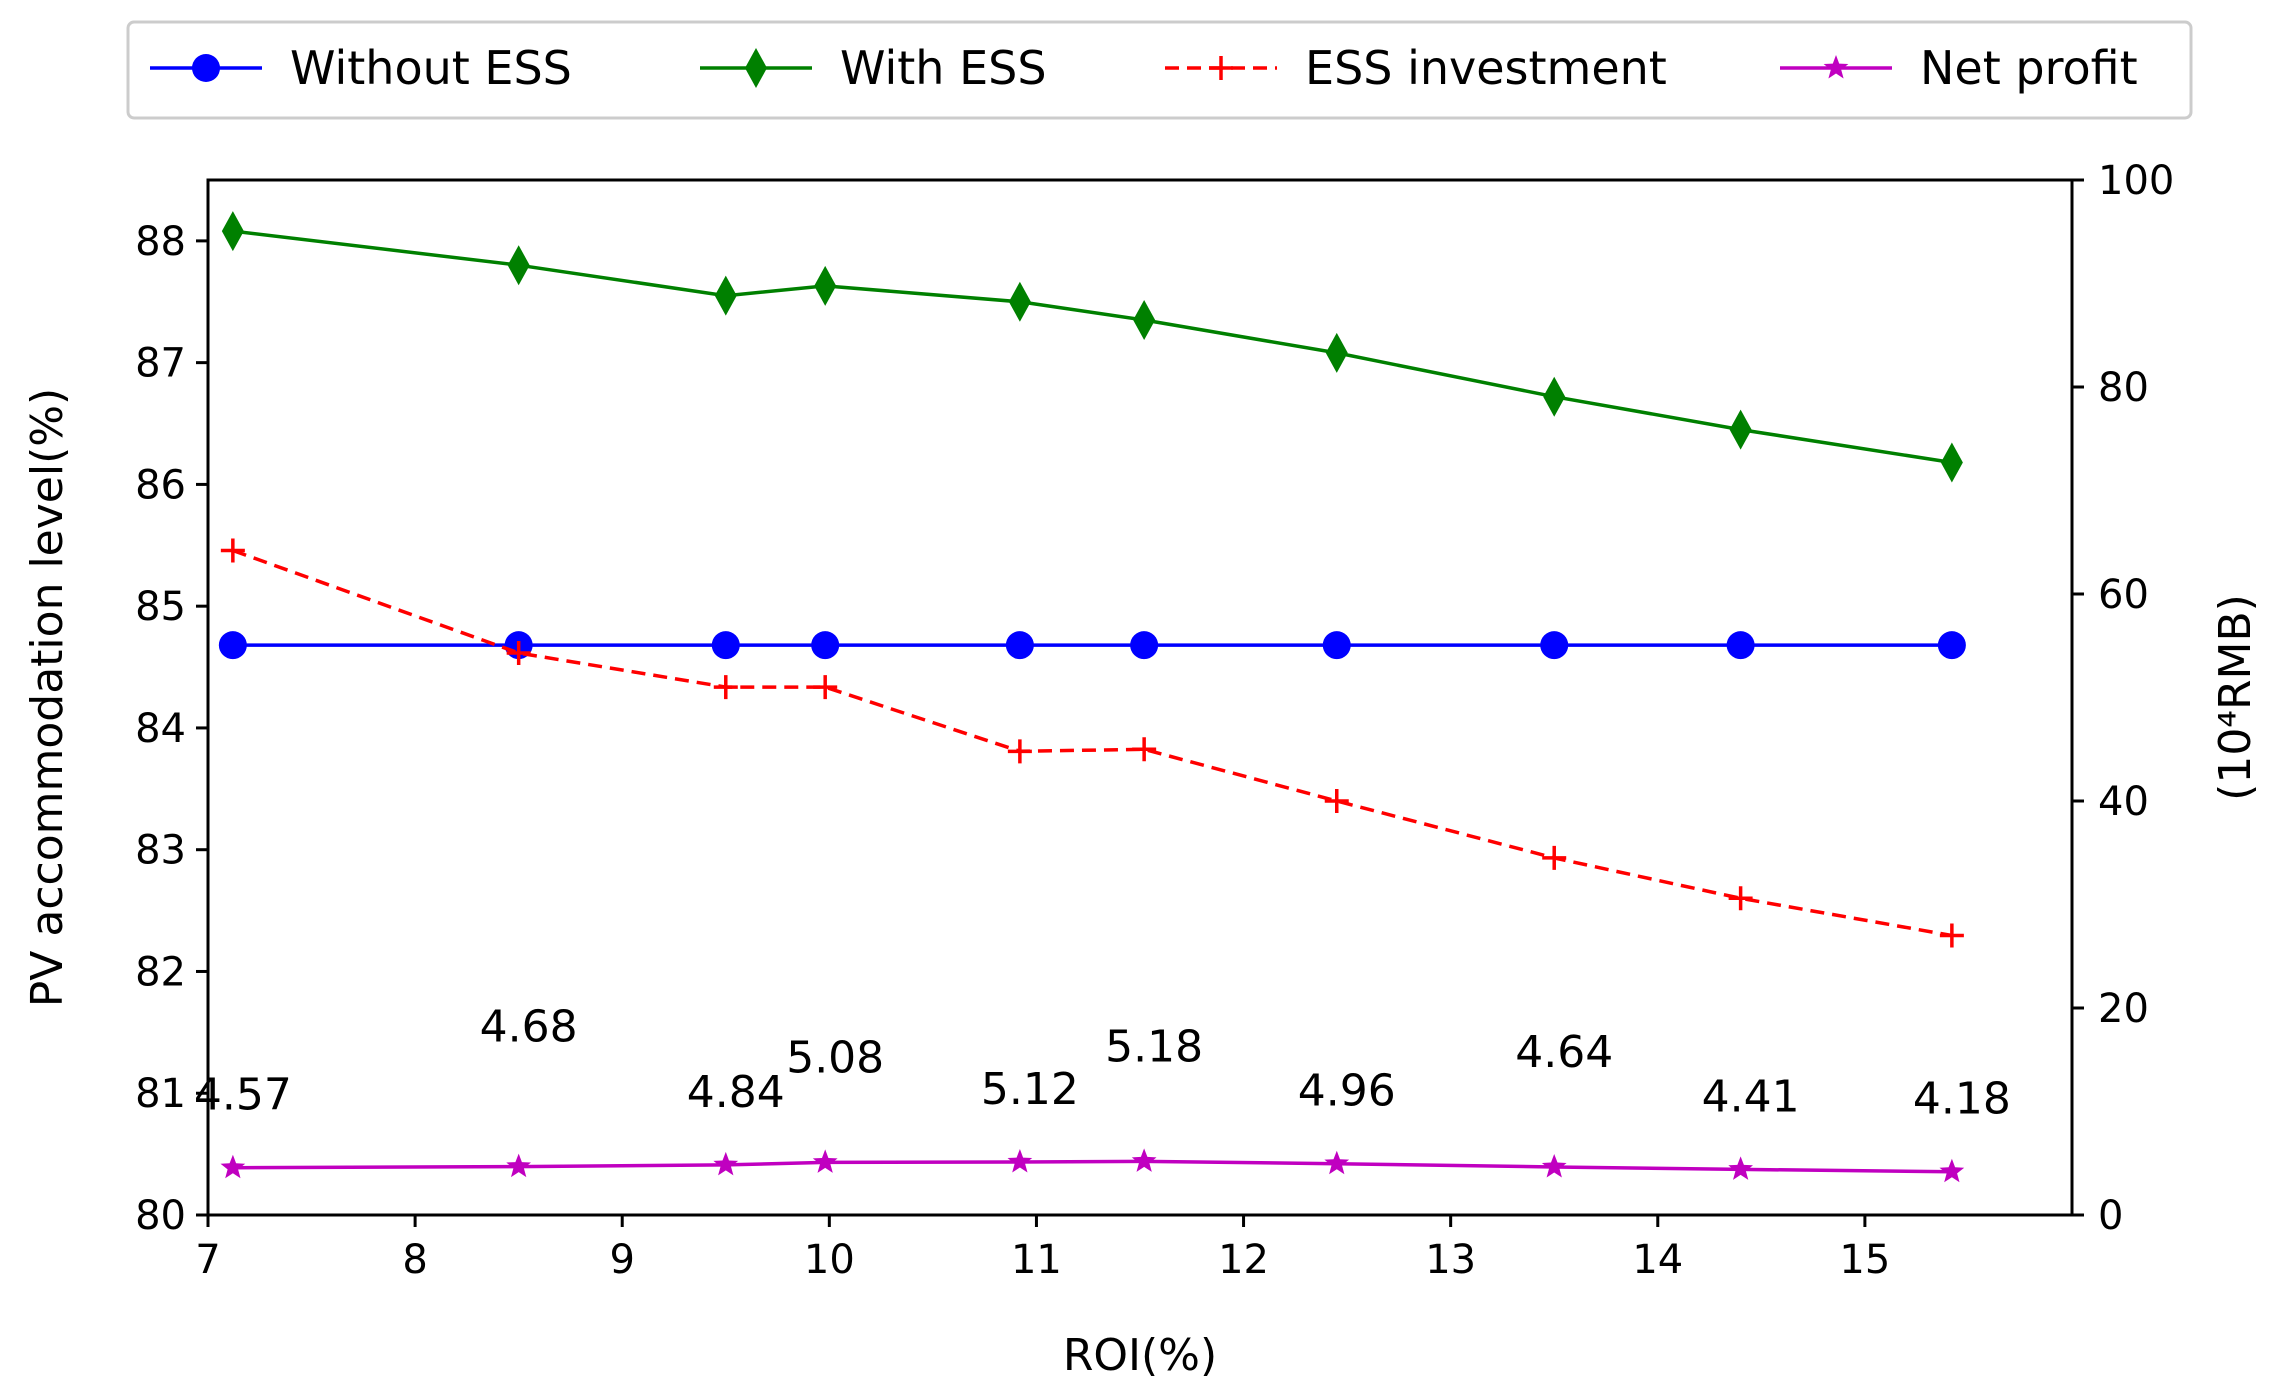 The height and width of the screenshot is (1392, 2292). Describe the element at coordinates (1657, 1260) in the screenshot. I see `x-tick-label: 14` at that location.